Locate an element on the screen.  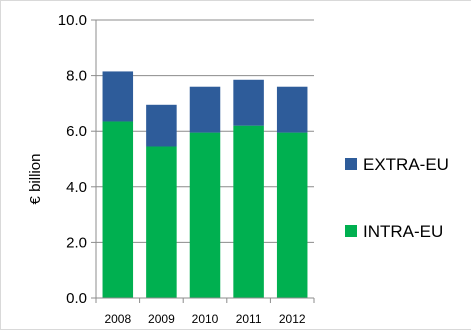
y-tick-label: 10.0 is located at coordinates (72, 20).